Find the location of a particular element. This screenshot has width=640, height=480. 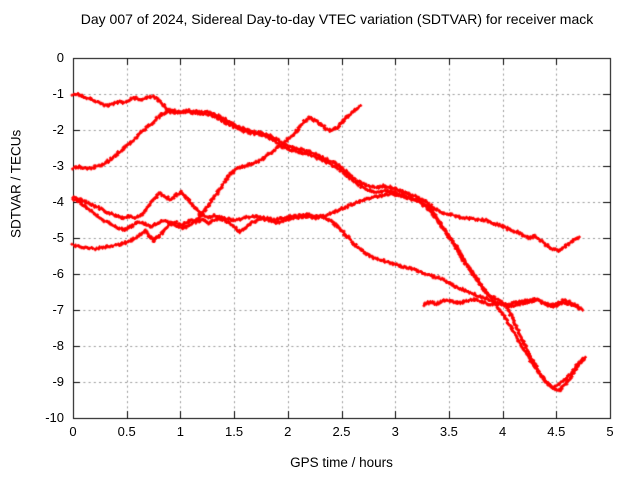

y-tick-label: -2 is located at coordinates (58, 129).